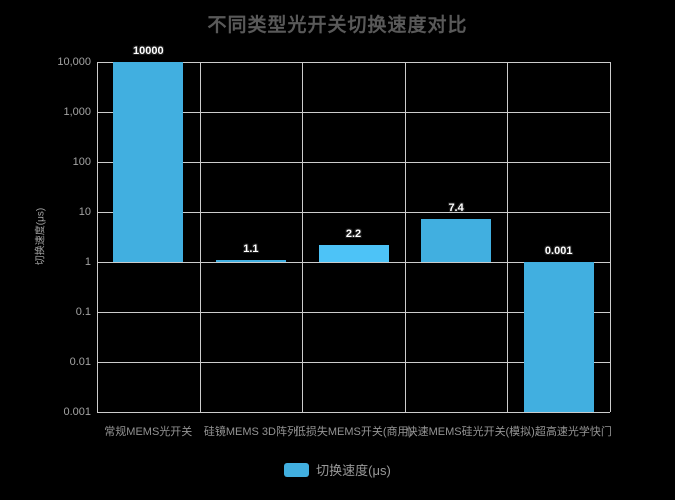 The image size is (675, 500). What do you see at coordinates (353, 233) in the screenshot?
I see `bar-value-label: 2.2` at bounding box center [353, 233].